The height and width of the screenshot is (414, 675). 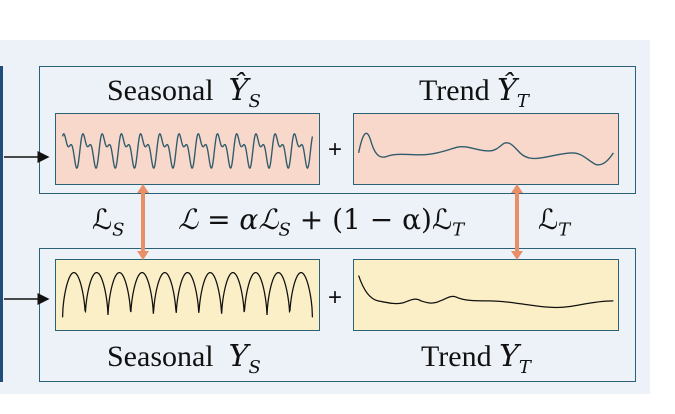 I want to click on top-seasonal-label: Seasonal ŶS, so click(x=184, y=93).